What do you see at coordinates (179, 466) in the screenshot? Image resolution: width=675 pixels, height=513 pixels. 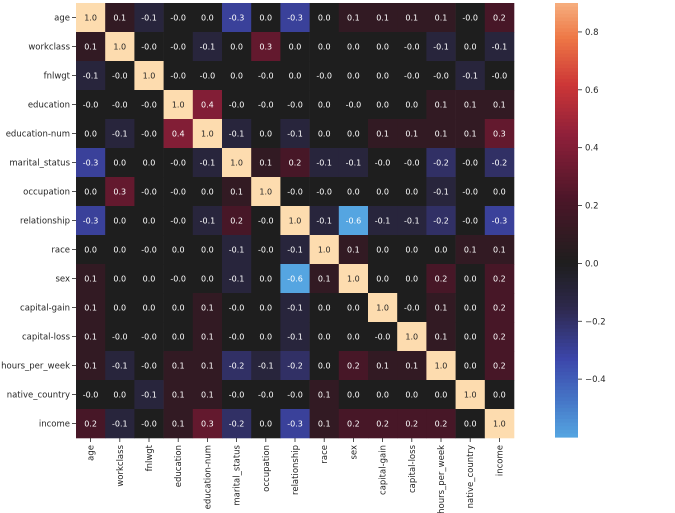 I see `column-label: education` at bounding box center [179, 466].